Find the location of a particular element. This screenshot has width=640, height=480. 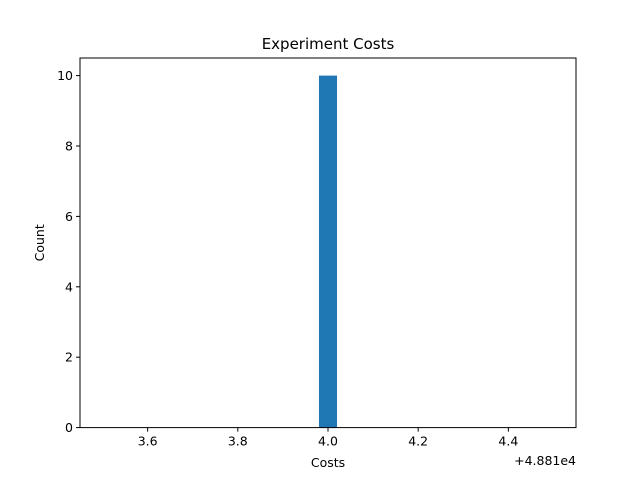

bars-group is located at coordinates (328, 251).